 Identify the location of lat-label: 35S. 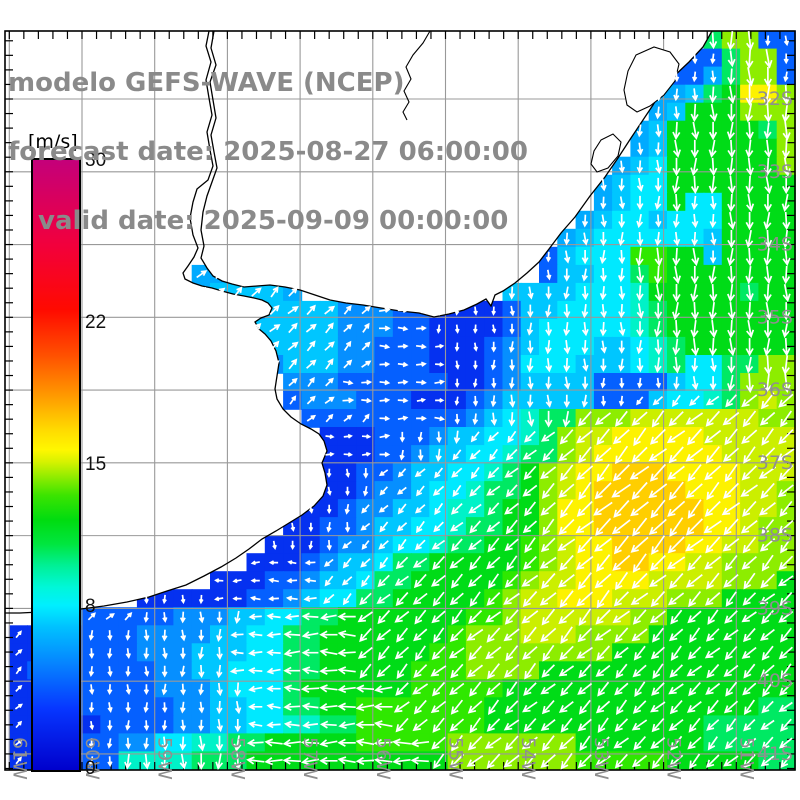
(775, 317).